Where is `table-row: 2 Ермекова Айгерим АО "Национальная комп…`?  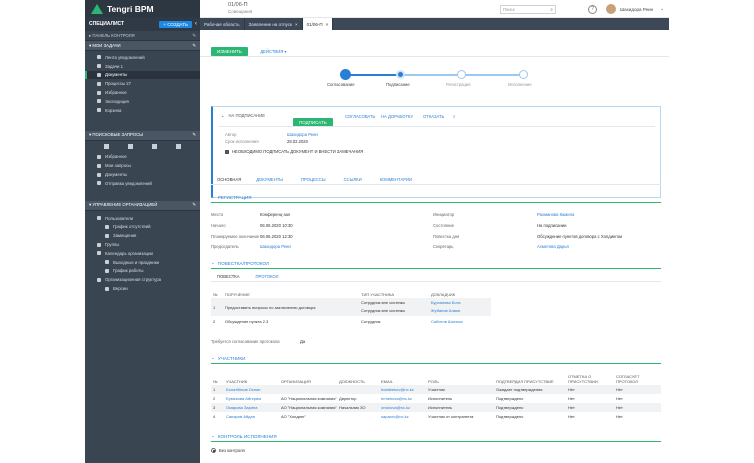
table-row: 2 Ермекова Айгерим АО "Национальная комп… is located at coordinates (436, 398).